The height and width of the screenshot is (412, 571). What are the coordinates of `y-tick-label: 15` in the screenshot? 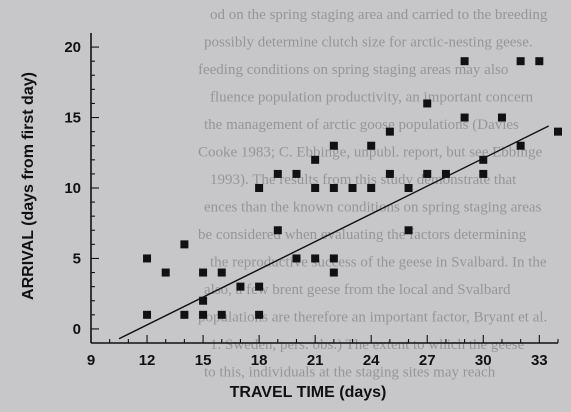 It's located at (72, 118).